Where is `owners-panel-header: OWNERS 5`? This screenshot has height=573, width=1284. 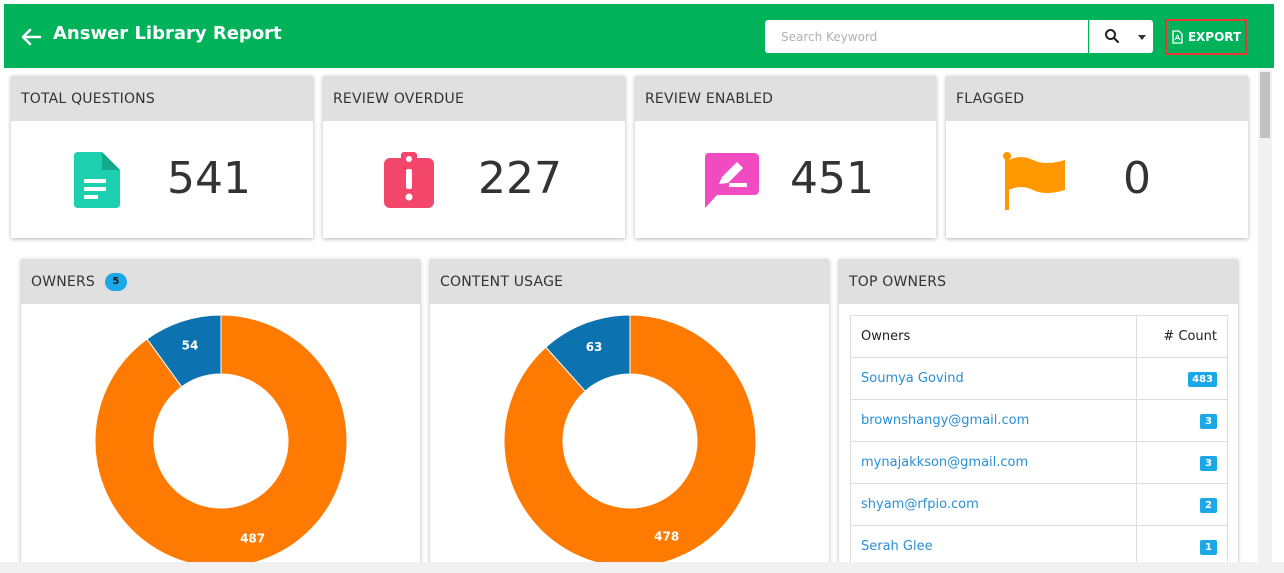 owners-panel-header: OWNERS 5 is located at coordinates (220, 281).